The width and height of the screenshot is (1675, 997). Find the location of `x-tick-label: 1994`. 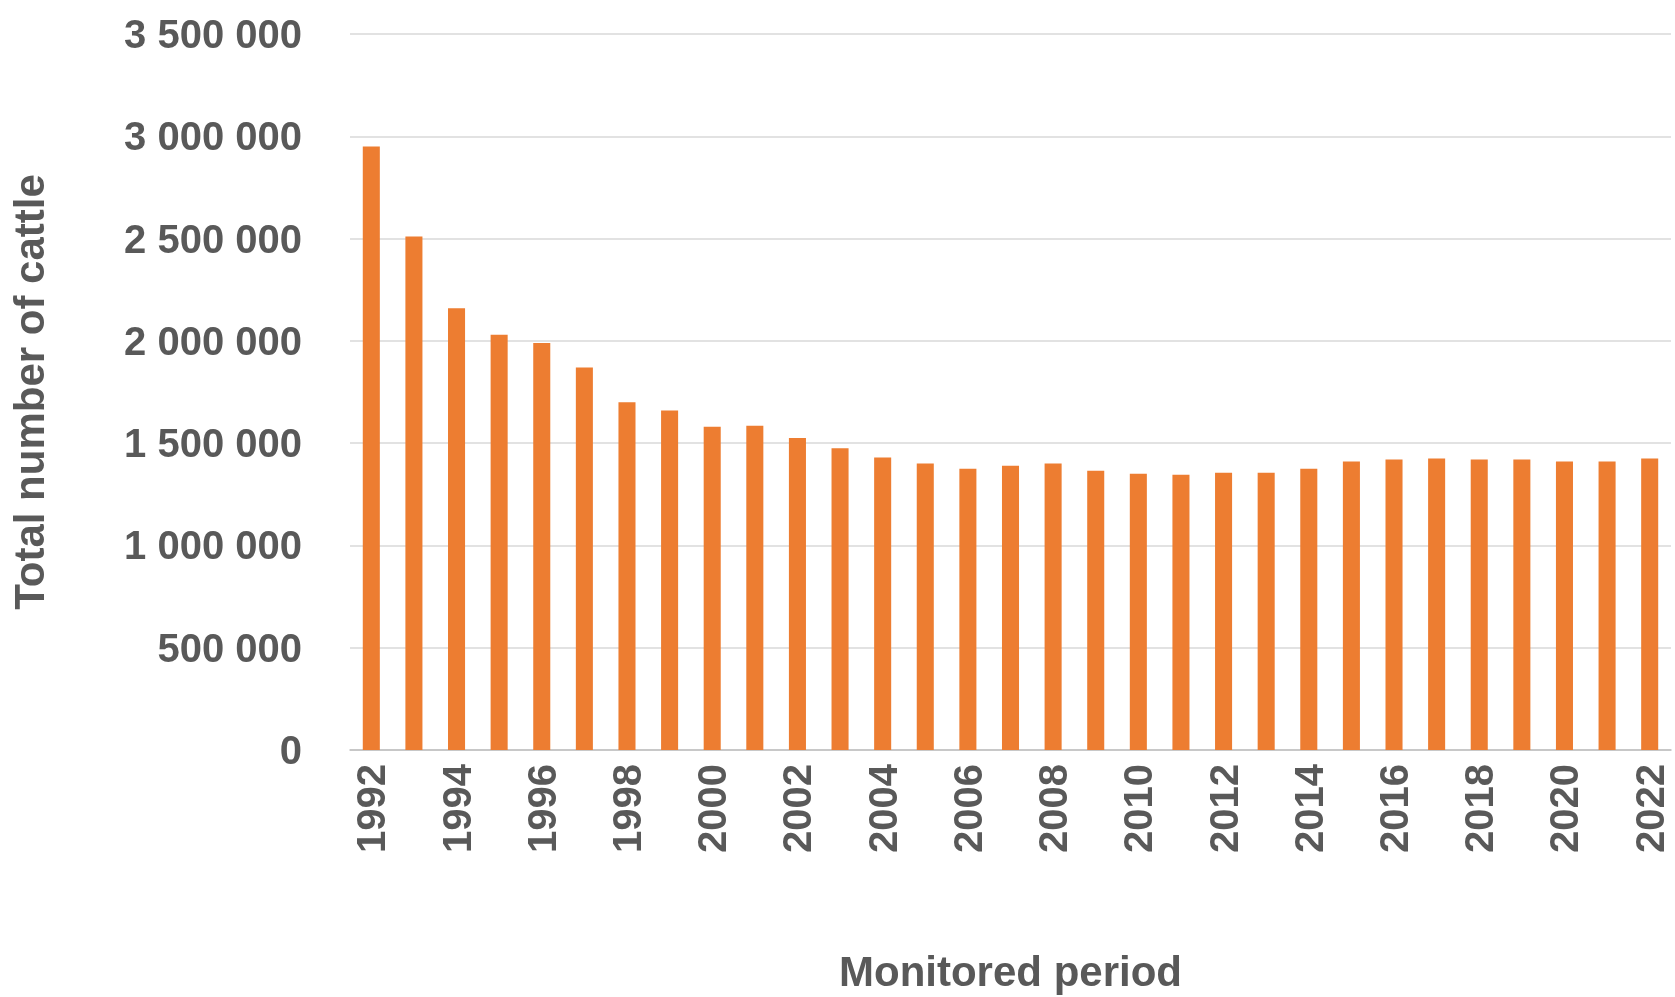

x-tick-label: 1994 is located at coordinates (456, 808).